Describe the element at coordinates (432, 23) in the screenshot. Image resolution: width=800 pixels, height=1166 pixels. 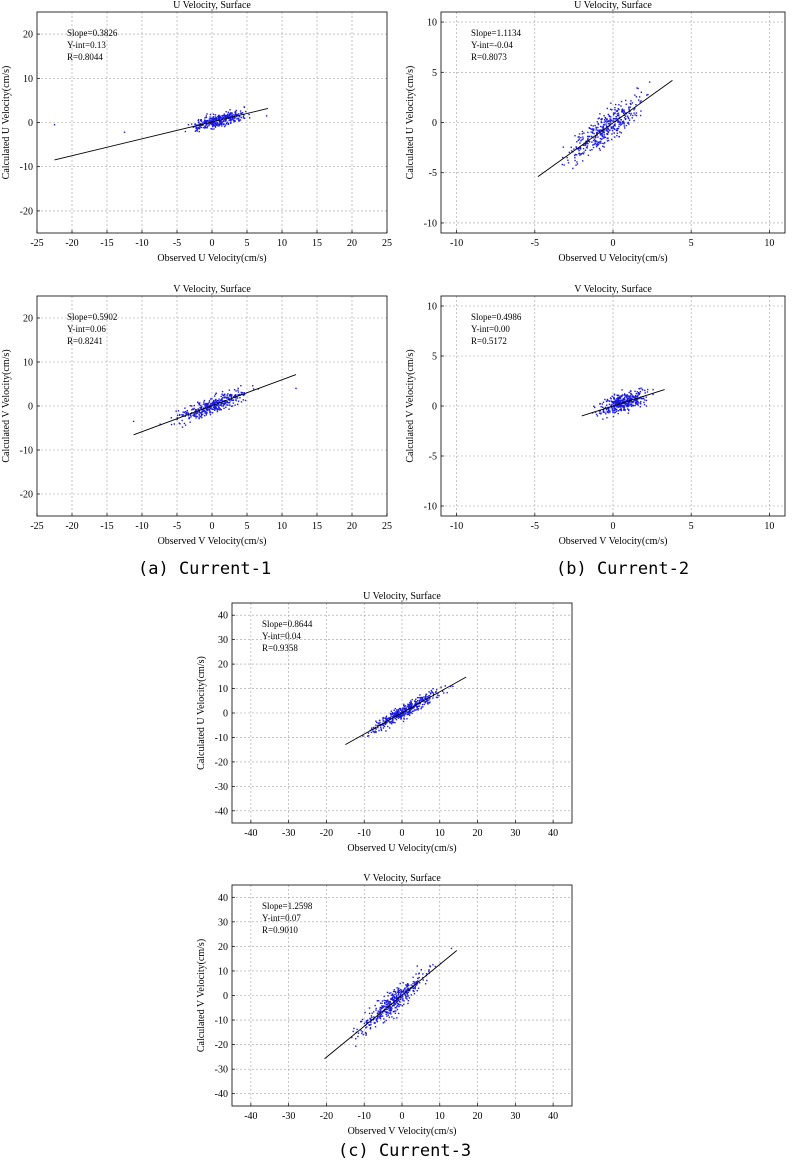
I see `y-tick-label: 10` at that location.